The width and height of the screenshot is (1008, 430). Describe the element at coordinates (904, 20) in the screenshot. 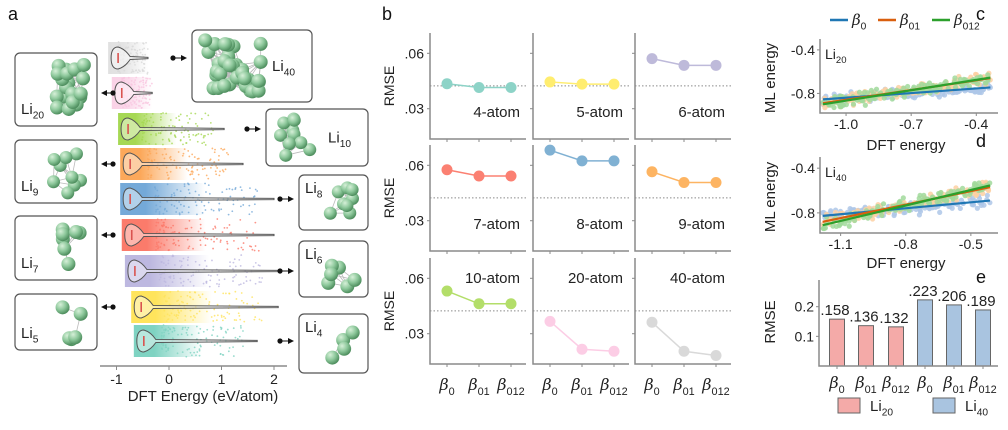

I see `legend-label-base: β` at that location.